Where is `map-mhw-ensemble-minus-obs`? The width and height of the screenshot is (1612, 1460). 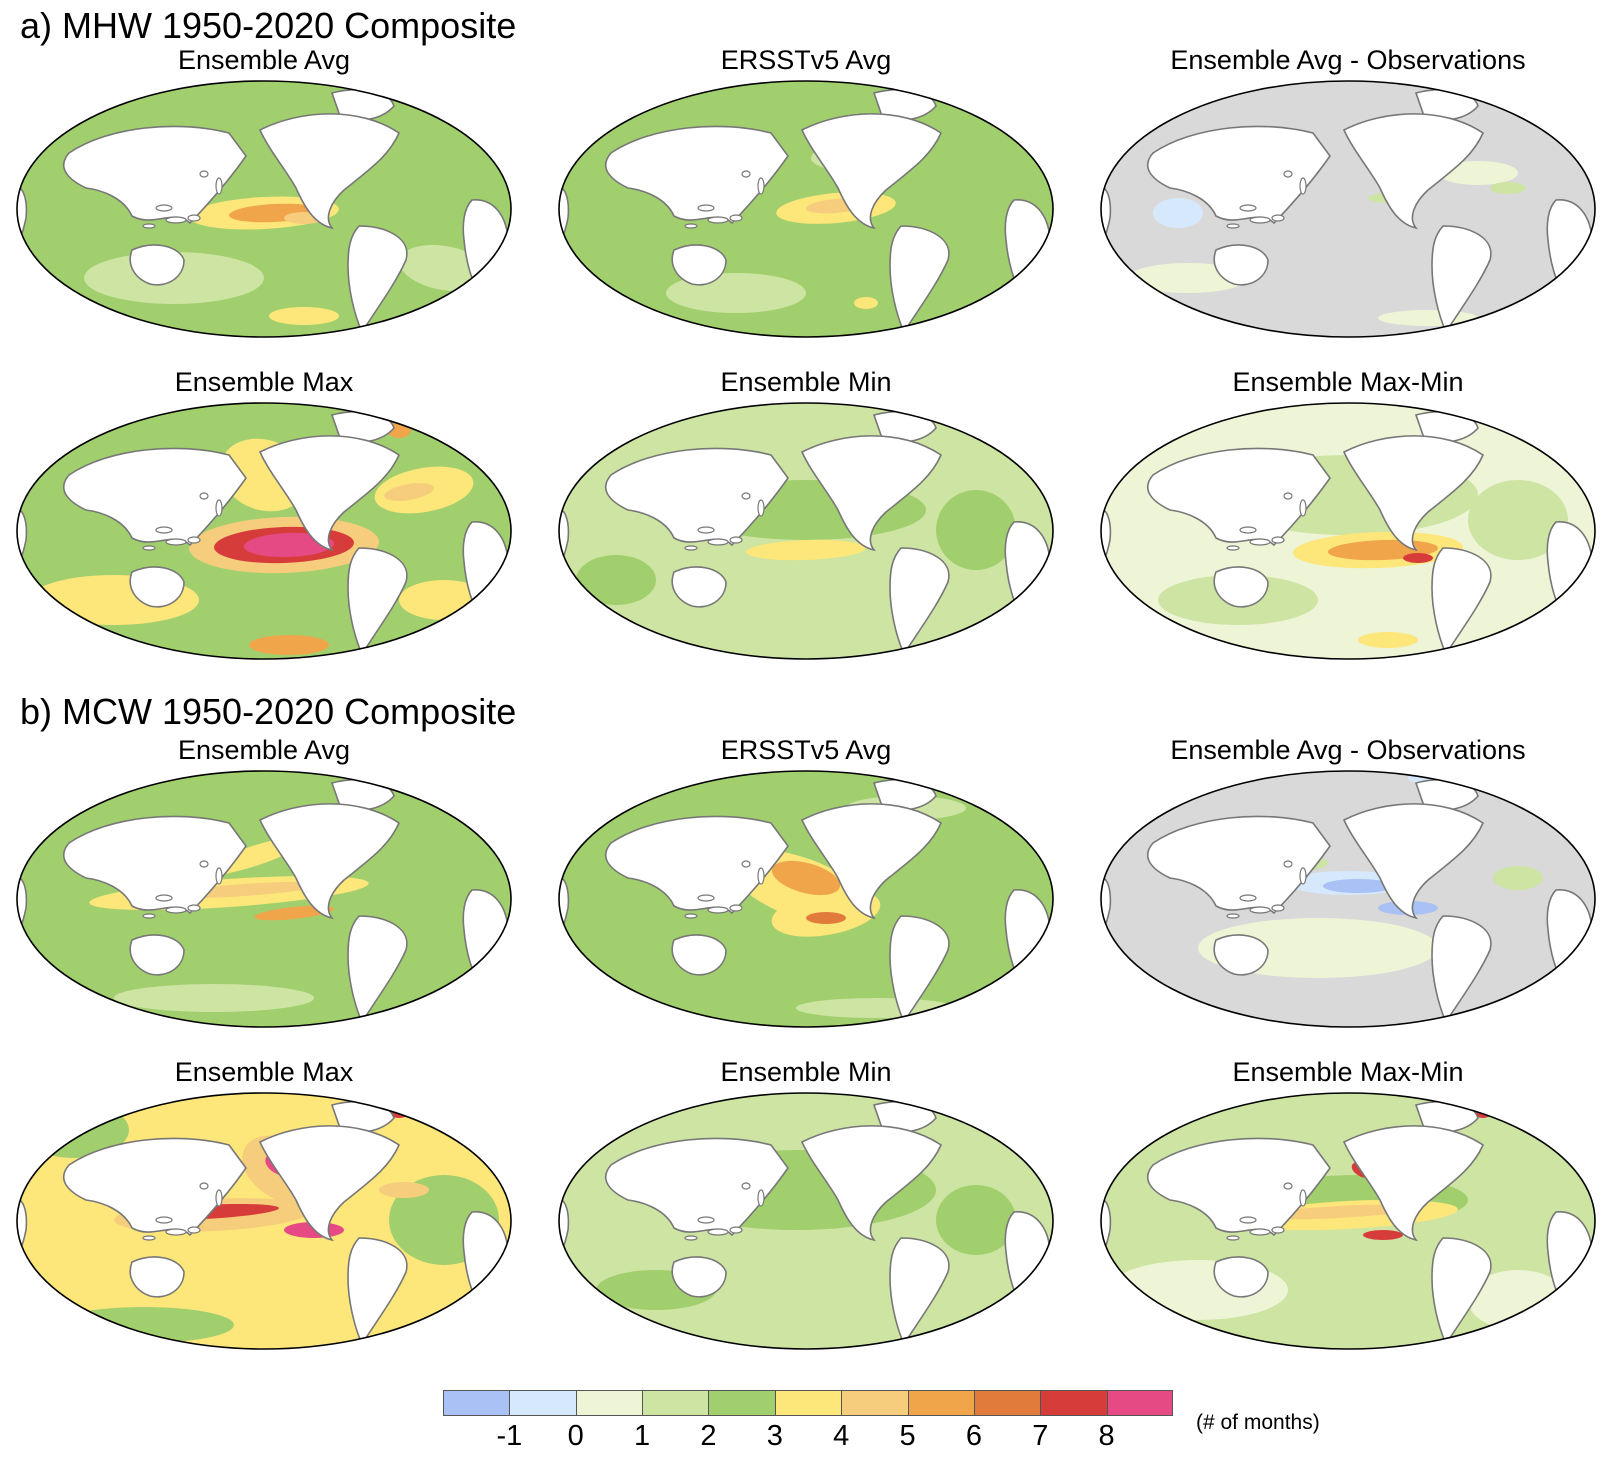
map-mhw-ensemble-minus-obs is located at coordinates (1348, 209).